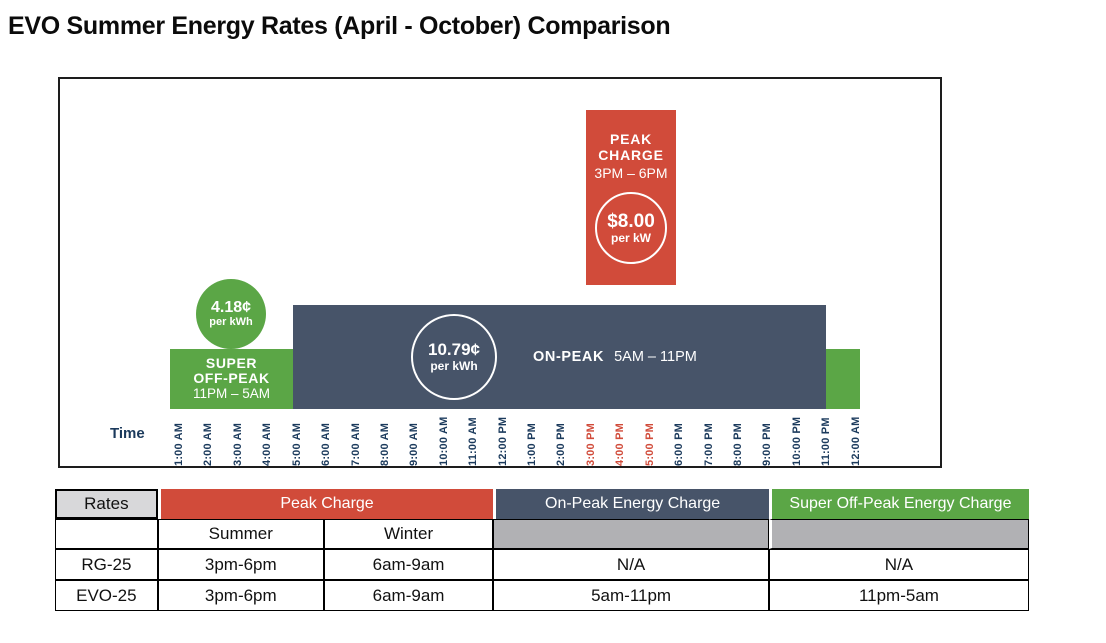  Describe the element at coordinates (408, 534) in the screenshot. I see `table-subheader-winter: Winter` at that location.